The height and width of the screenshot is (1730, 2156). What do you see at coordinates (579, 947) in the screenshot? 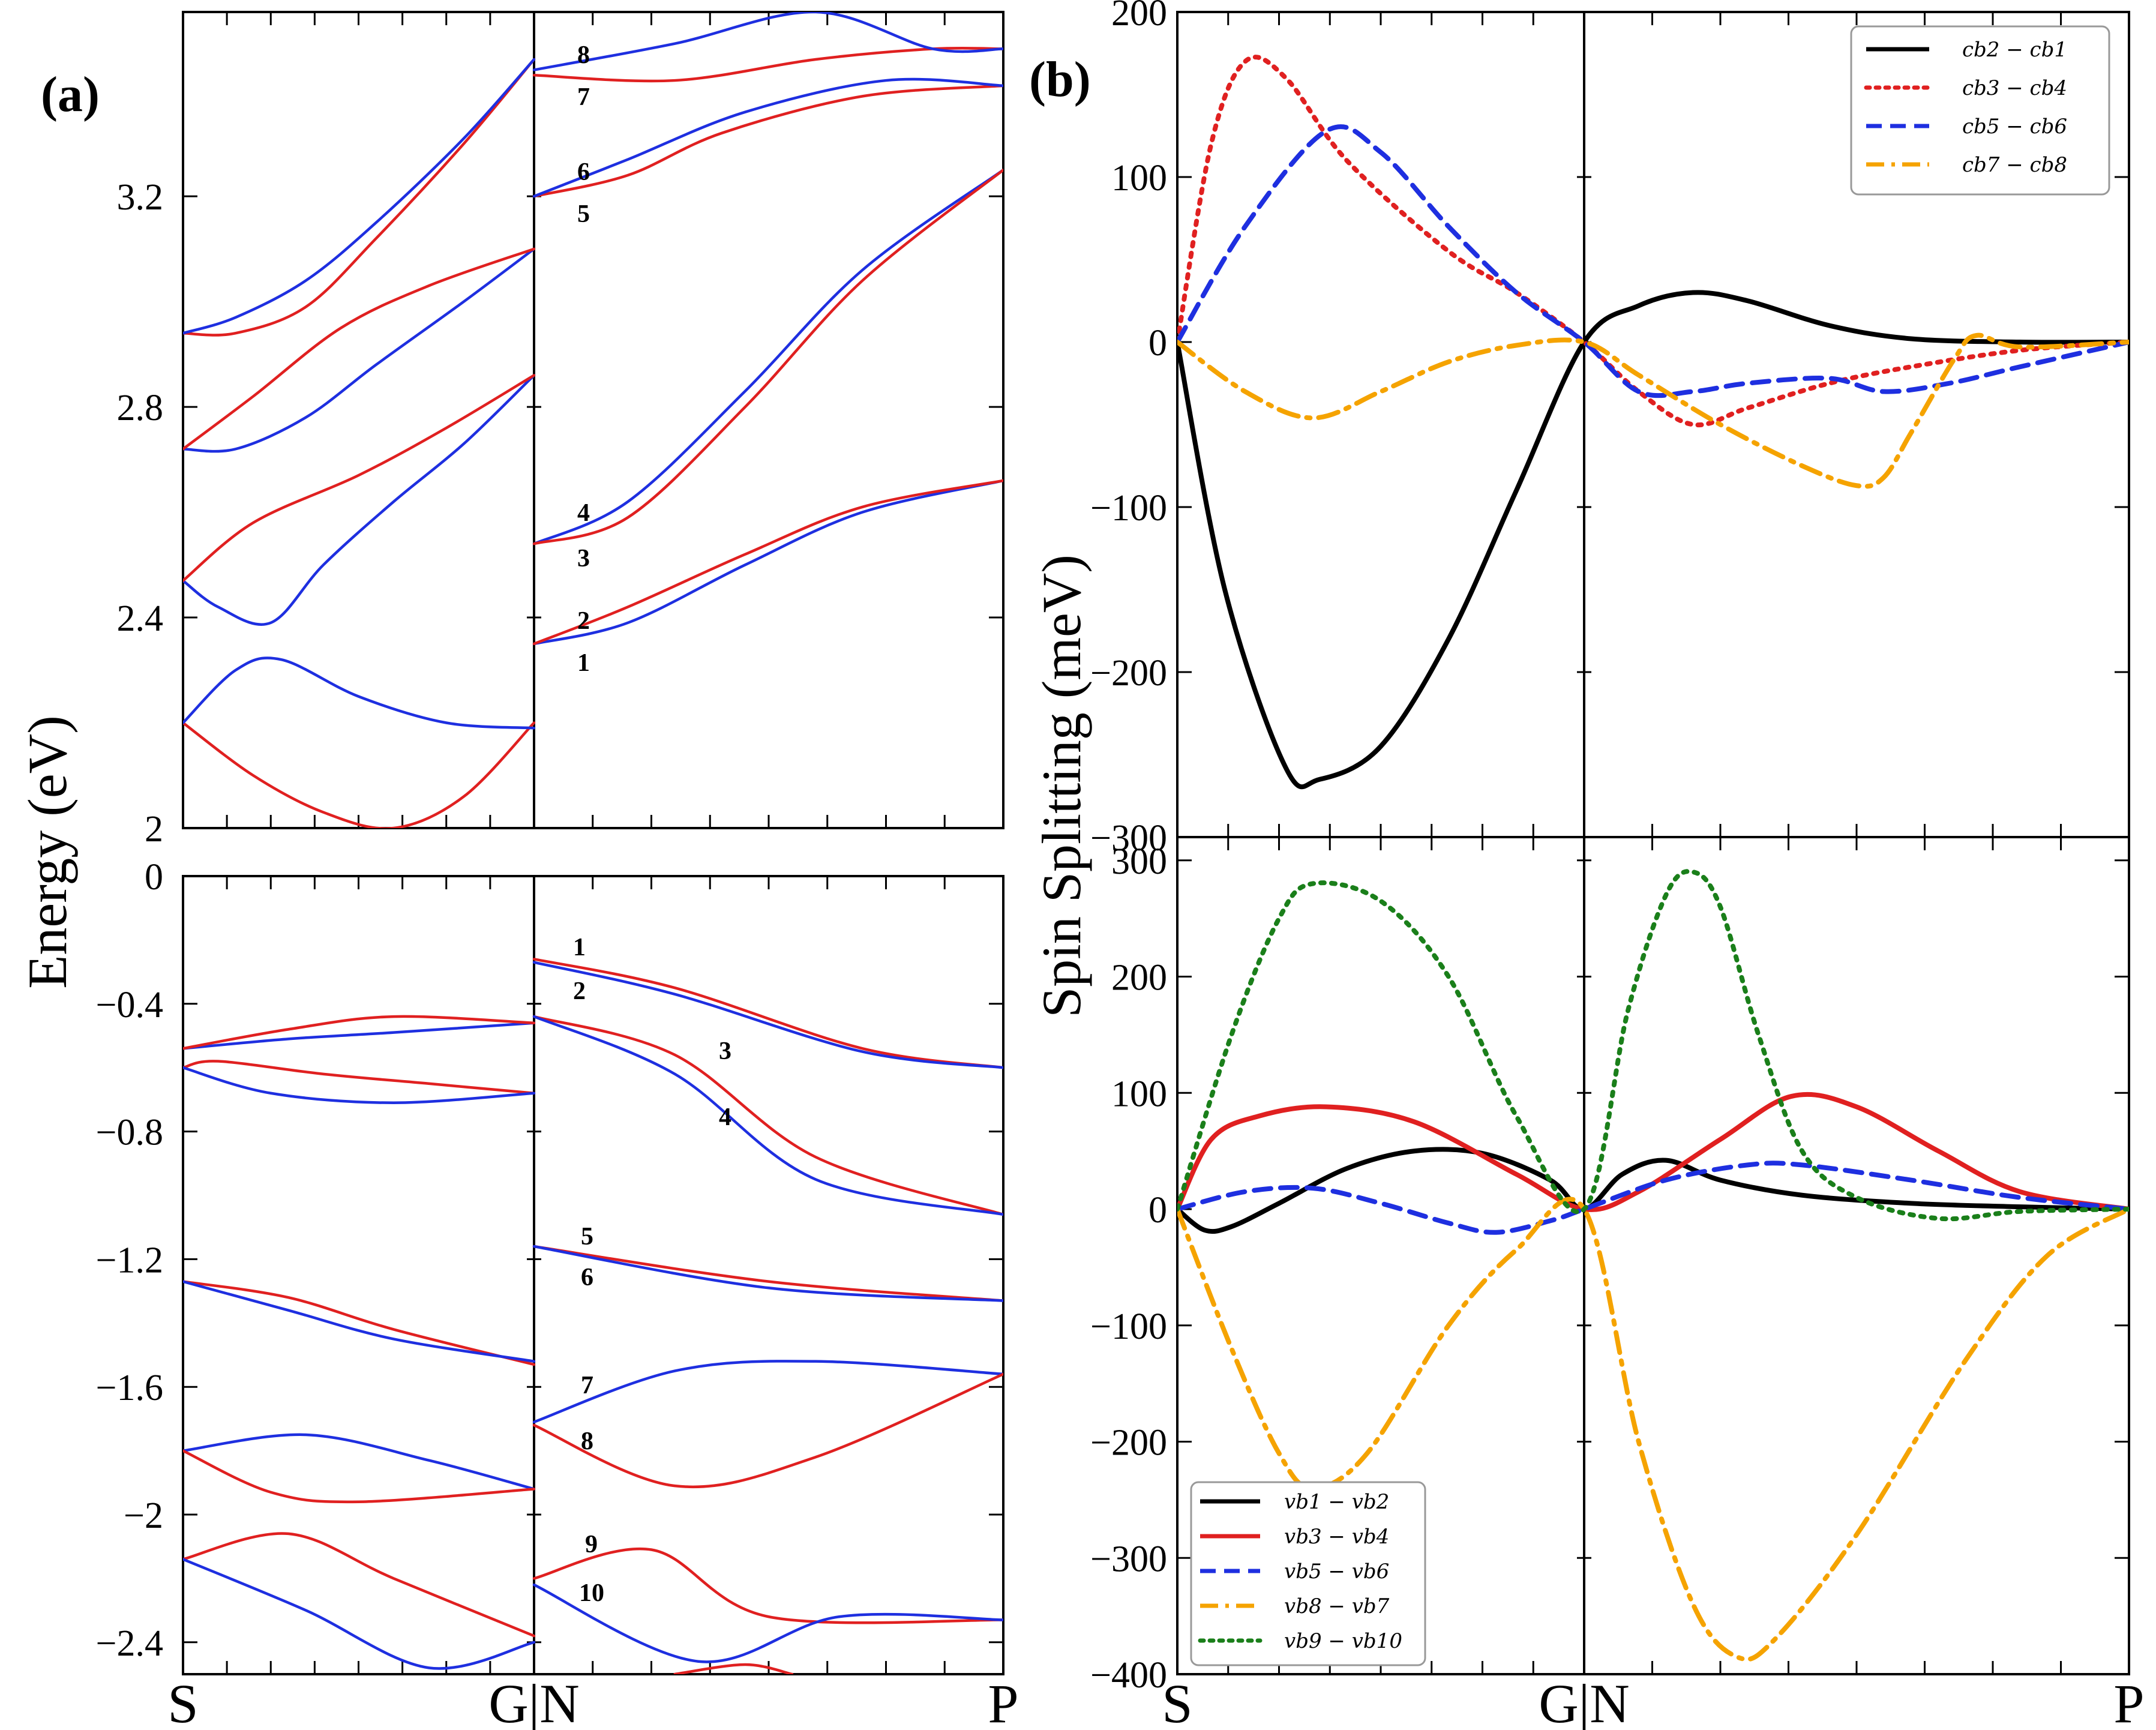
I see `band-label: 1` at bounding box center [579, 947].